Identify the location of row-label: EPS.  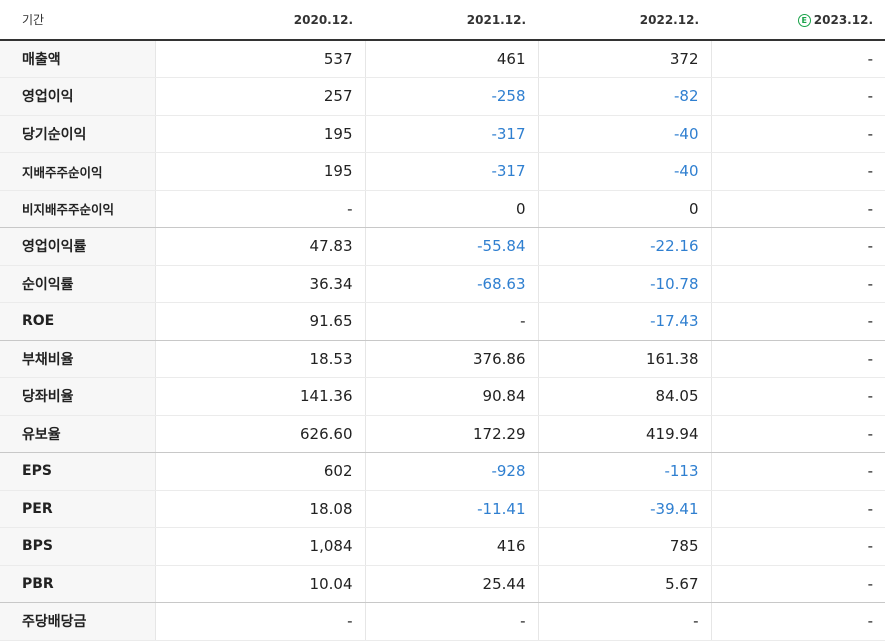
(77, 471).